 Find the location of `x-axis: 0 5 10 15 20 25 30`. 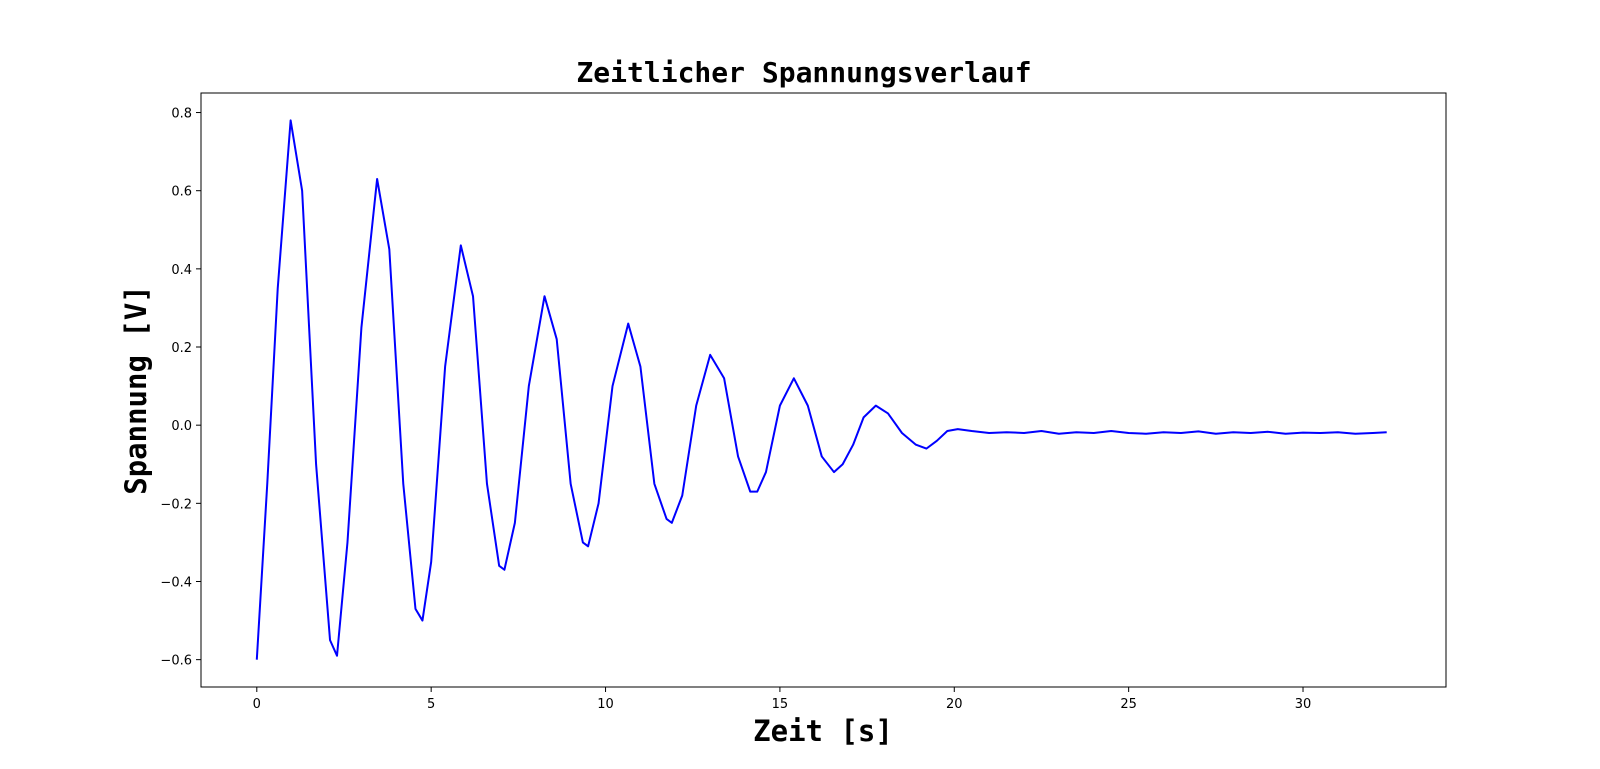

x-axis: 0 5 10 15 20 25 30 is located at coordinates (782, 699).